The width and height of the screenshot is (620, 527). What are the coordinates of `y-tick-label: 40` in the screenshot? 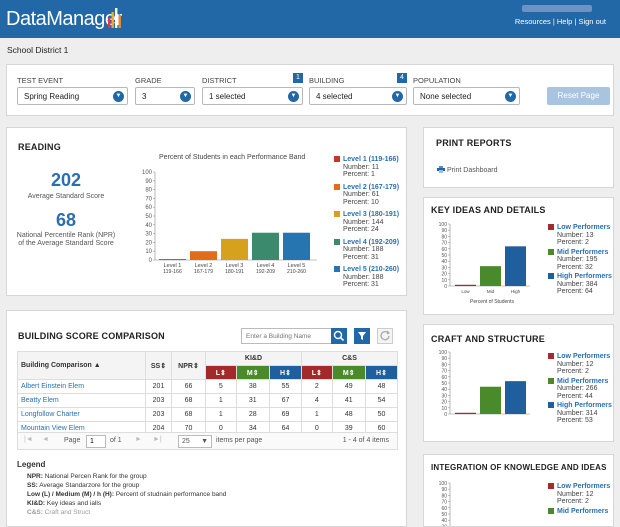 It's located at (444, 262).